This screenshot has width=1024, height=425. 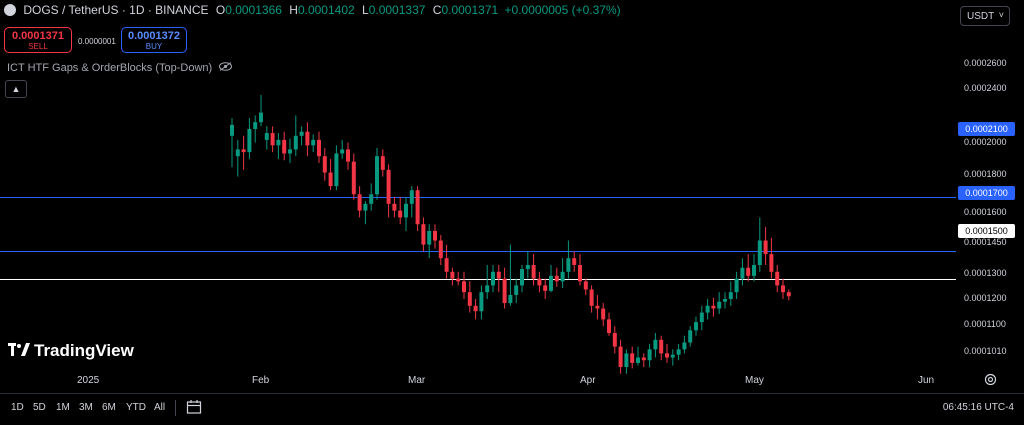 I want to click on x-tick-label: Jun, so click(x=926, y=380).